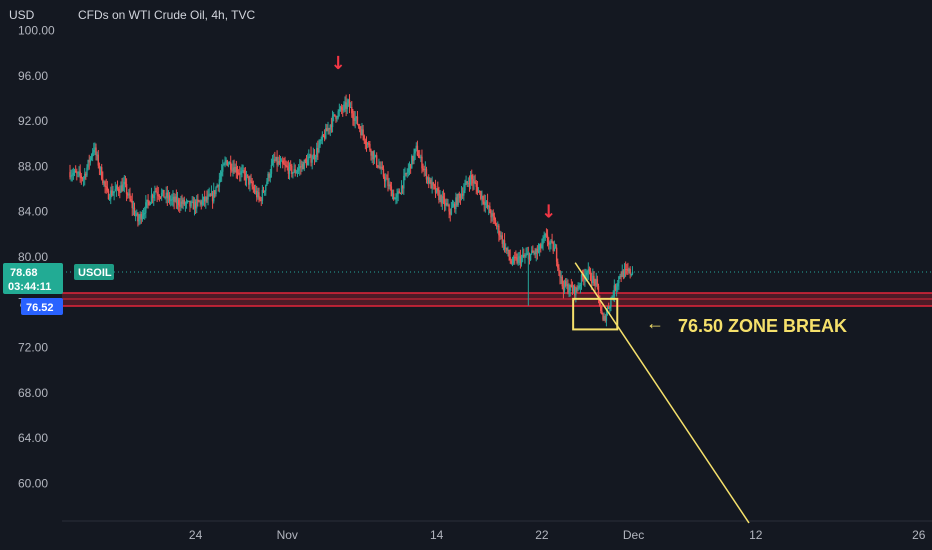 Image resolution: width=932 pixels, height=550 pixels. Describe the element at coordinates (95, 273) in the screenshot. I see `symbol-label: USOIL` at that location.